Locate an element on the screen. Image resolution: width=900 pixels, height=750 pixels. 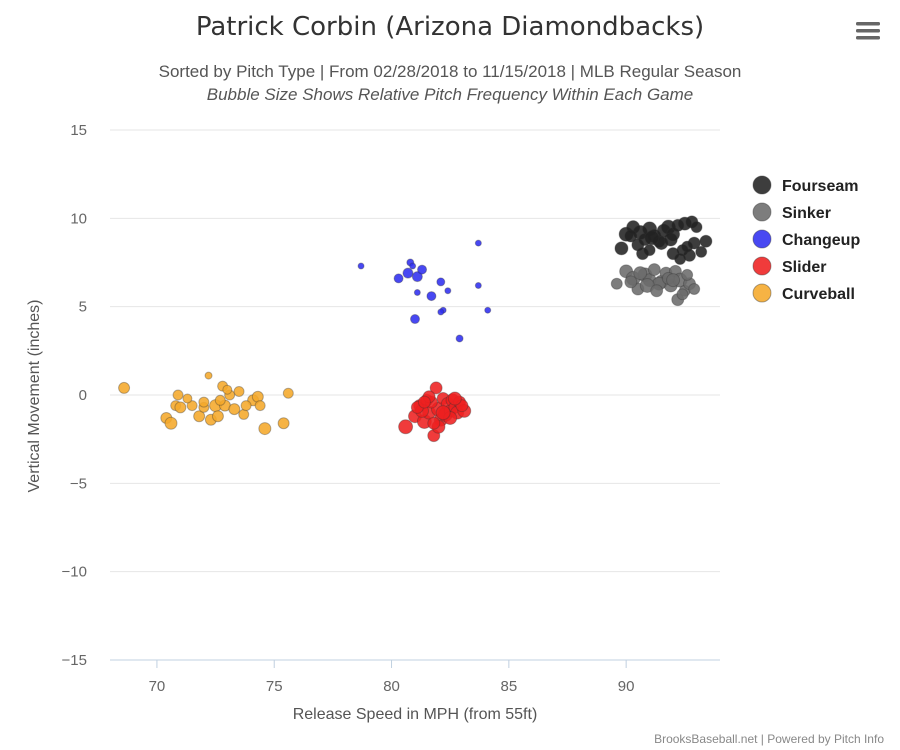
legend-label: Slider is located at coordinates (804, 267).